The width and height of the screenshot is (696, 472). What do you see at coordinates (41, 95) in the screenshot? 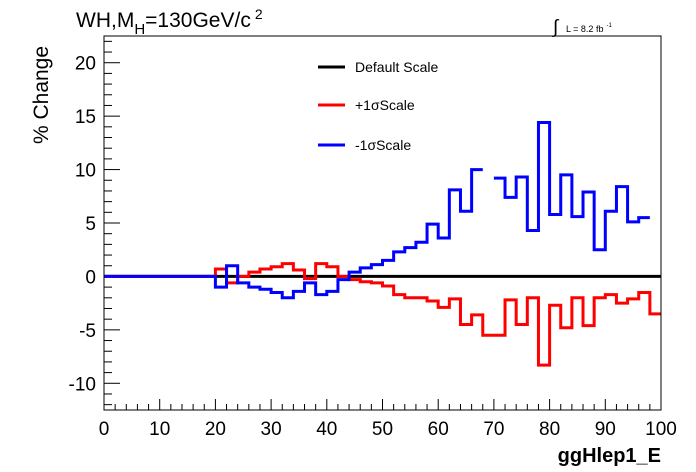
I see `y-axis-label: % Change` at bounding box center [41, 95].